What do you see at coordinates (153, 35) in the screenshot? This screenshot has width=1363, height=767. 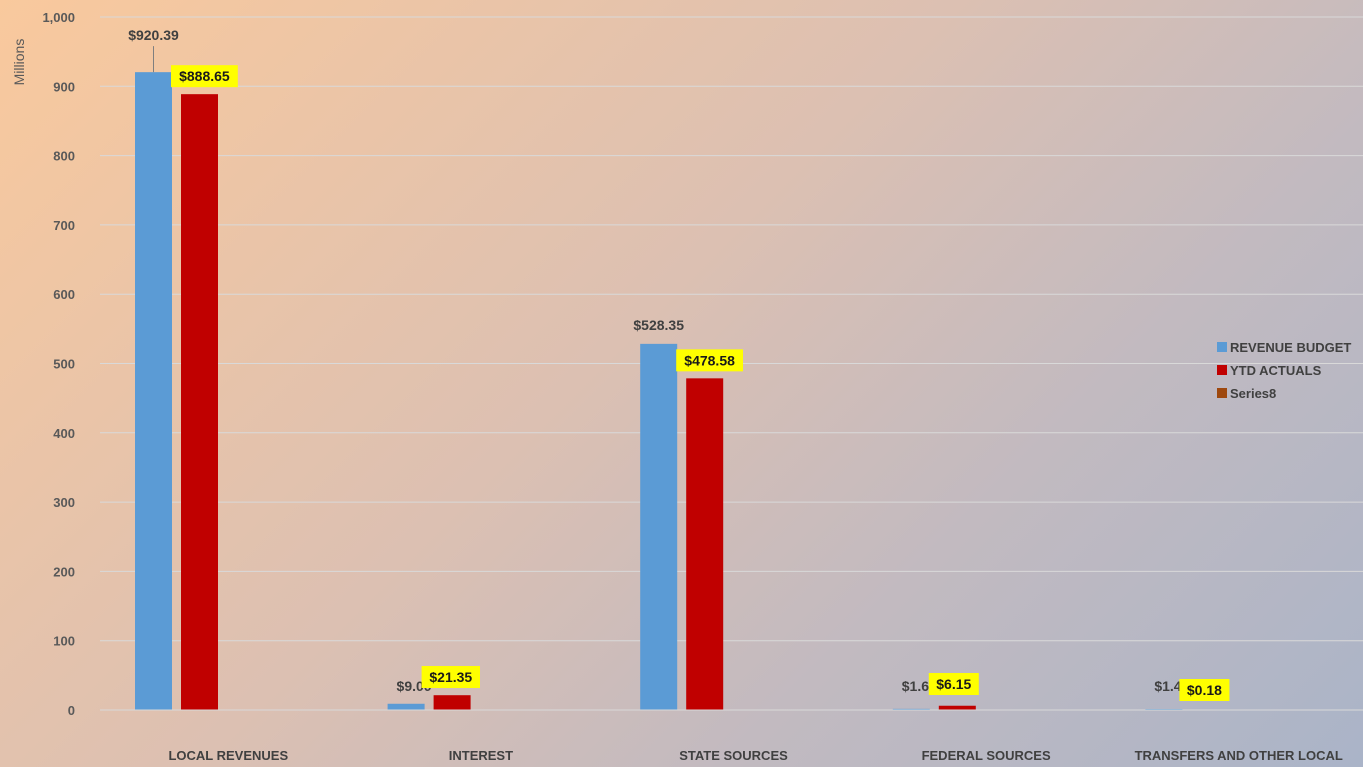 I see `data-label-revenue-budget: $920.39` at bounding box center [153, 35].